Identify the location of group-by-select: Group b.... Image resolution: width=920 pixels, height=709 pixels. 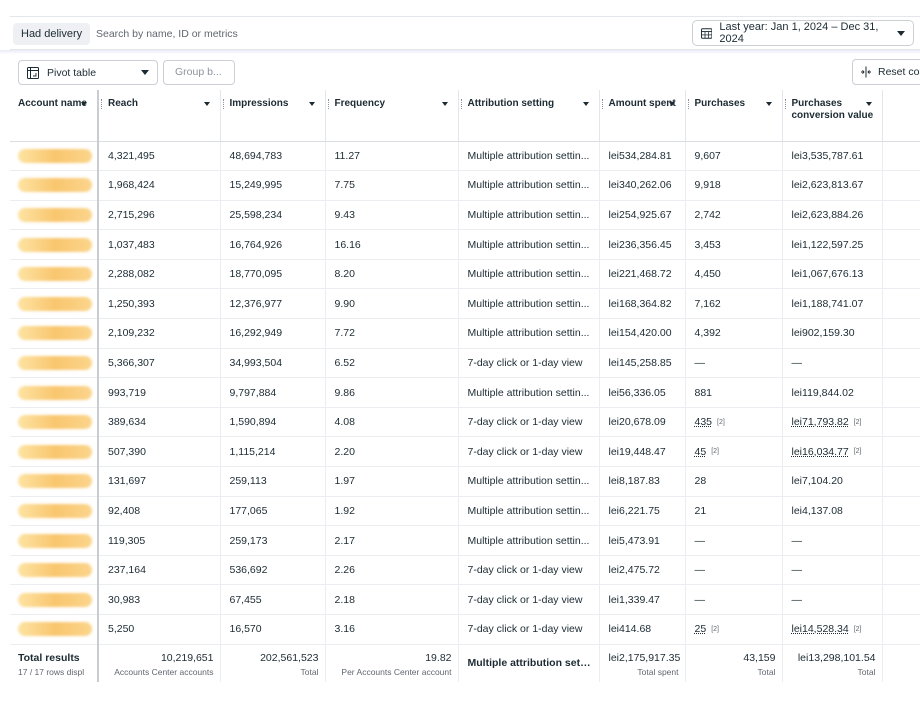
(199, 72).